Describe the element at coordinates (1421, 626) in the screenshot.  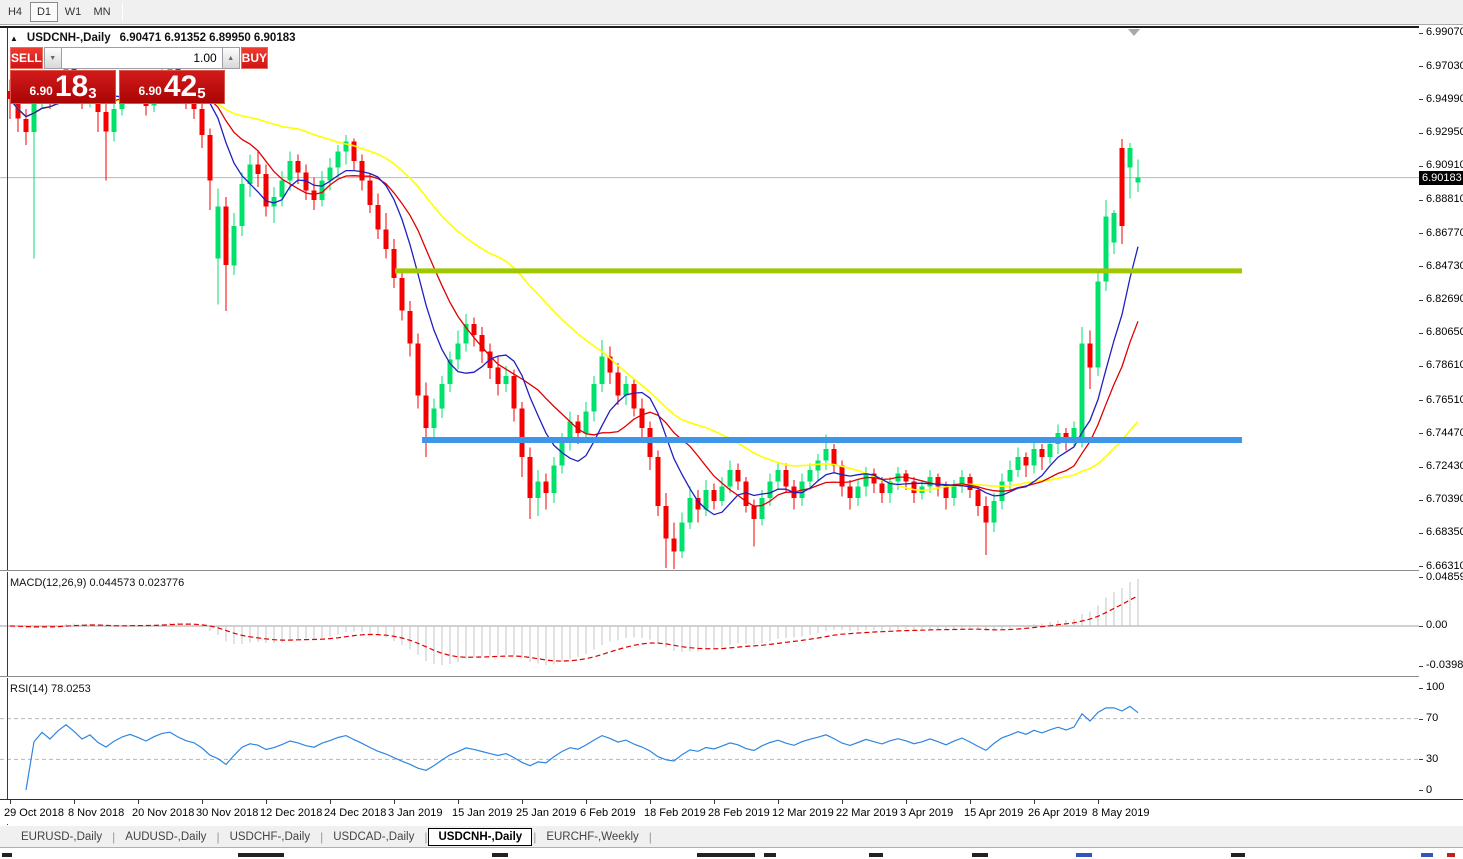
I see `macd-axis-tick` at that location.